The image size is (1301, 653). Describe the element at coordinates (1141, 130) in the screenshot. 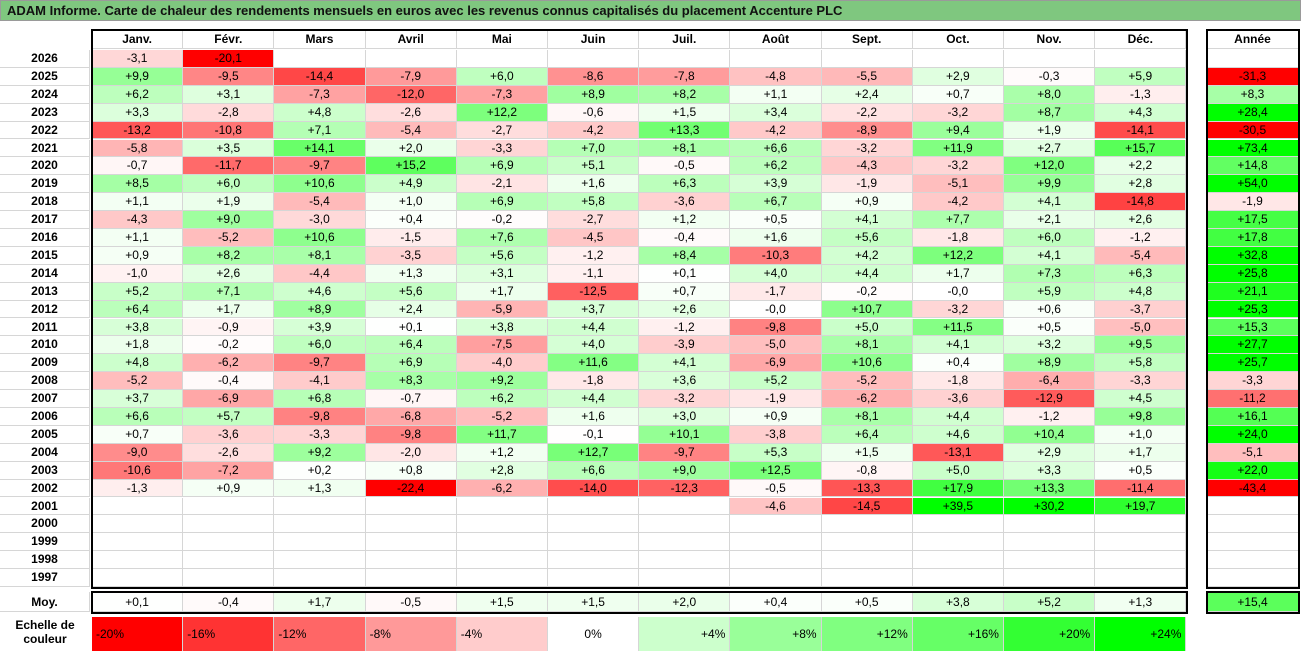

I see `heatmap-cell: -14,1` at that location.